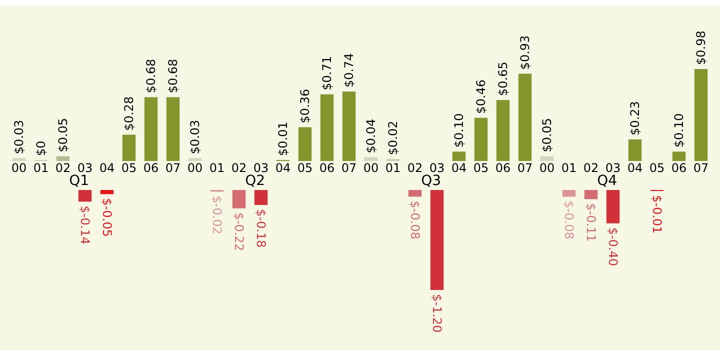 This screenshot has height=350, width=720. I want to click on text: Q3, so click(431, 181).